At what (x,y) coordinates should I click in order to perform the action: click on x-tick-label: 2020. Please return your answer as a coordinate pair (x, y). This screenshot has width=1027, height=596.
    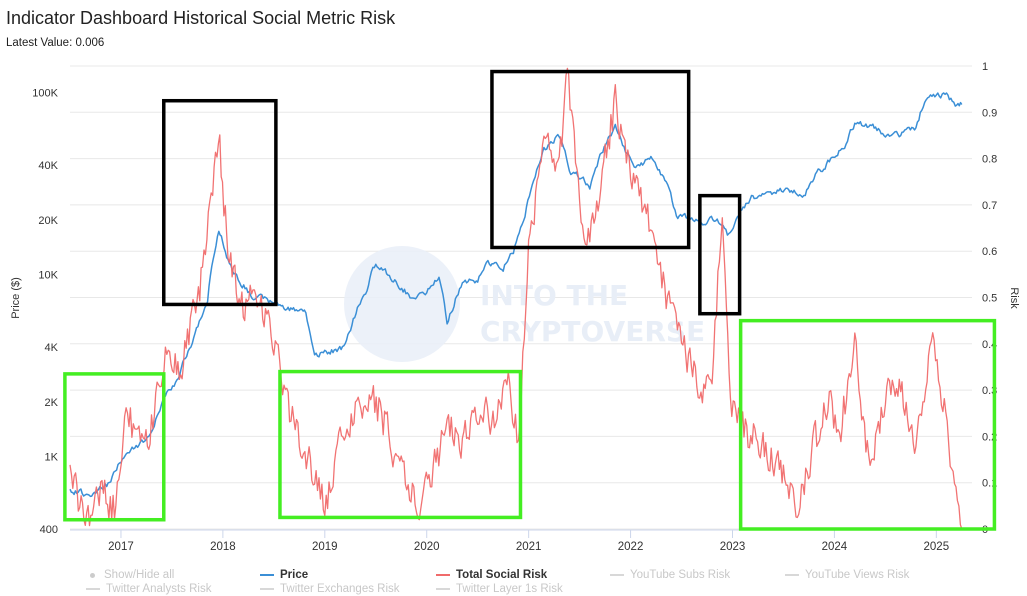
    Looking at the image, I should click on (427, 547).